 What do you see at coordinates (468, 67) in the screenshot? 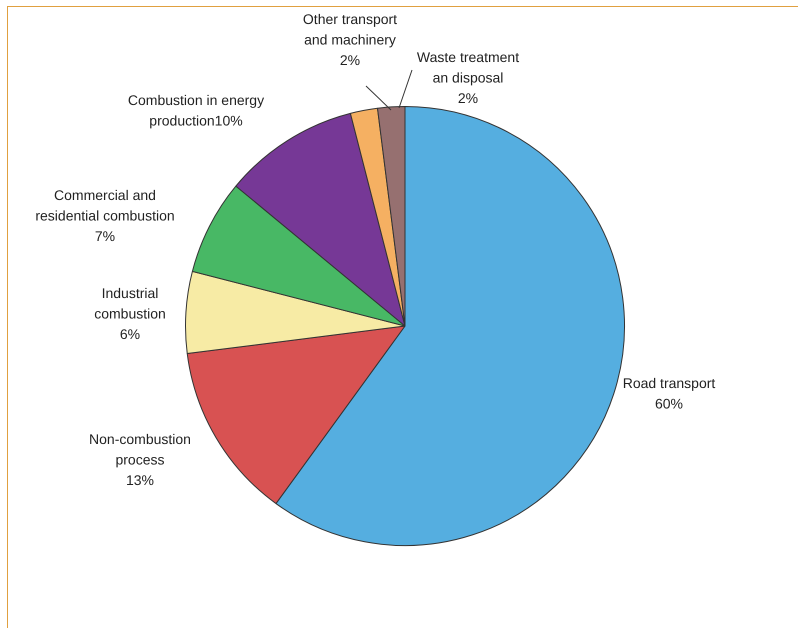
I see `slice-label: Waste treatment an disposal` at bounding box center [468, 67].